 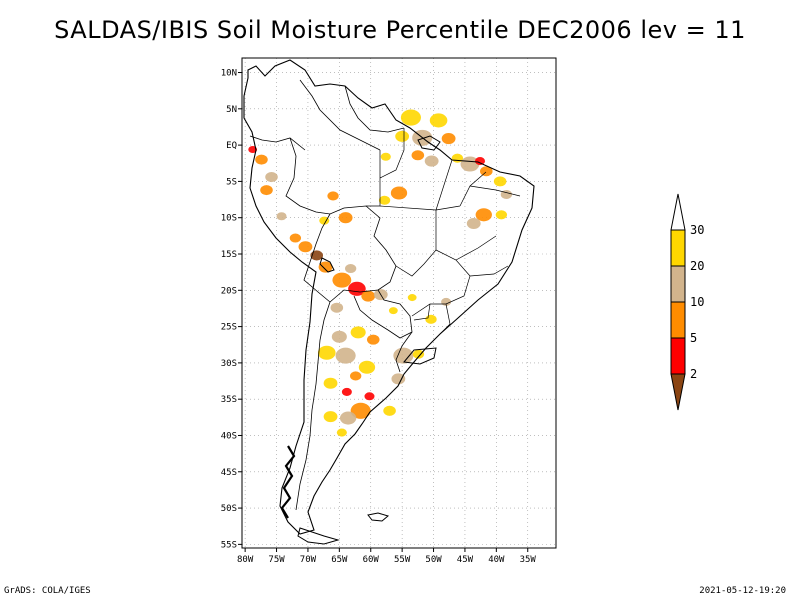 I want to click on lat-tick-label: EQ, so click(x=231, y=146).